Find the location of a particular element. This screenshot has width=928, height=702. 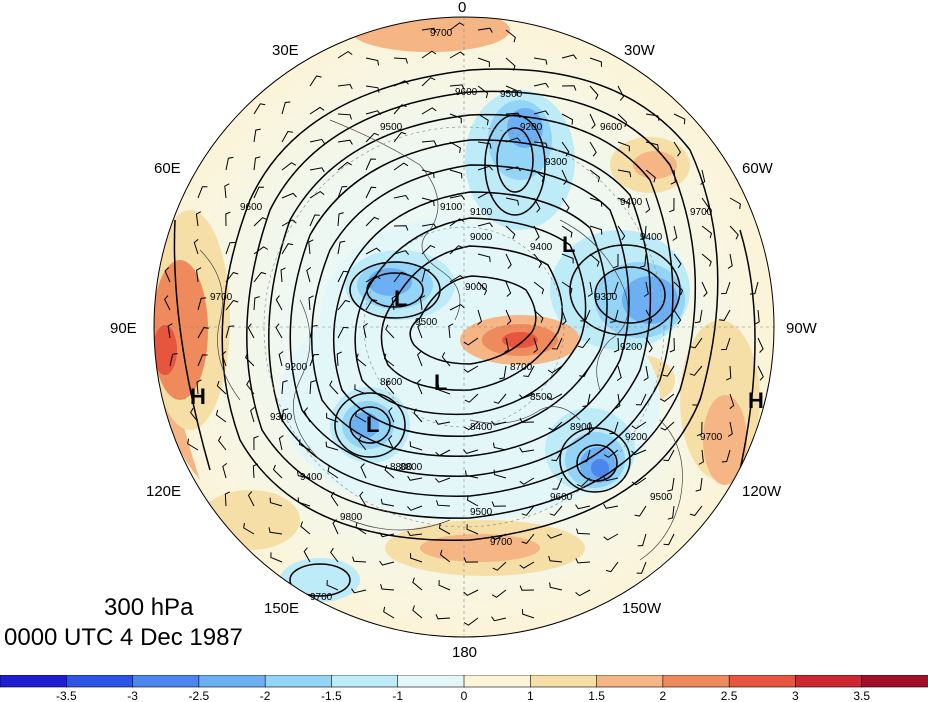

colorbar-tick-label: -1.5 is located at coordinates (331, 695).